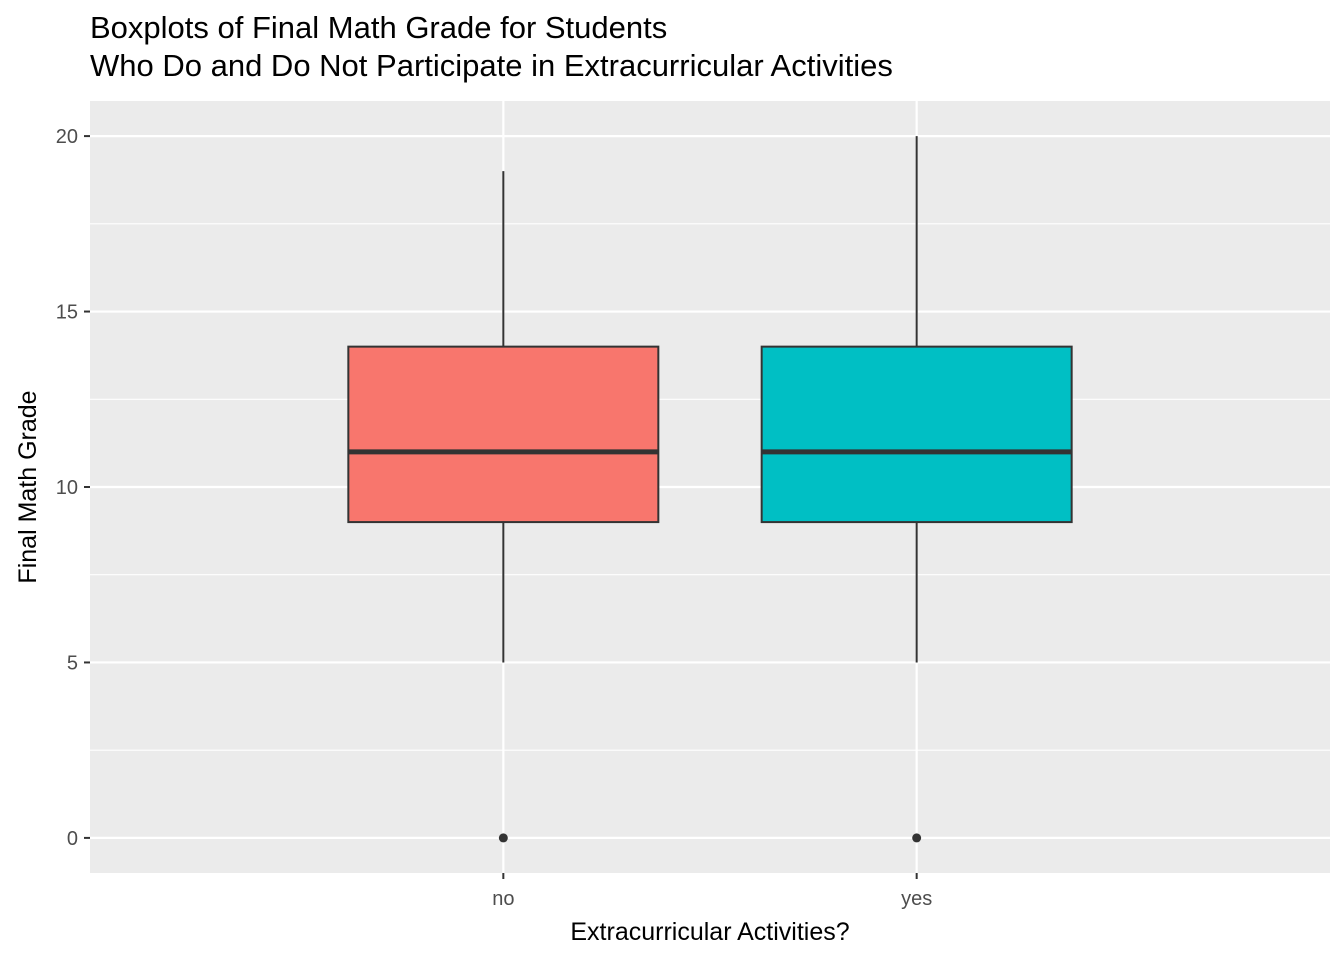 The height and width of the screenshot is (960, 1344). What do you see at coordinates (28, 486) in the screenshot?
I see `y-axis-title: Final Math Grade` at bounding box center [28, 486].